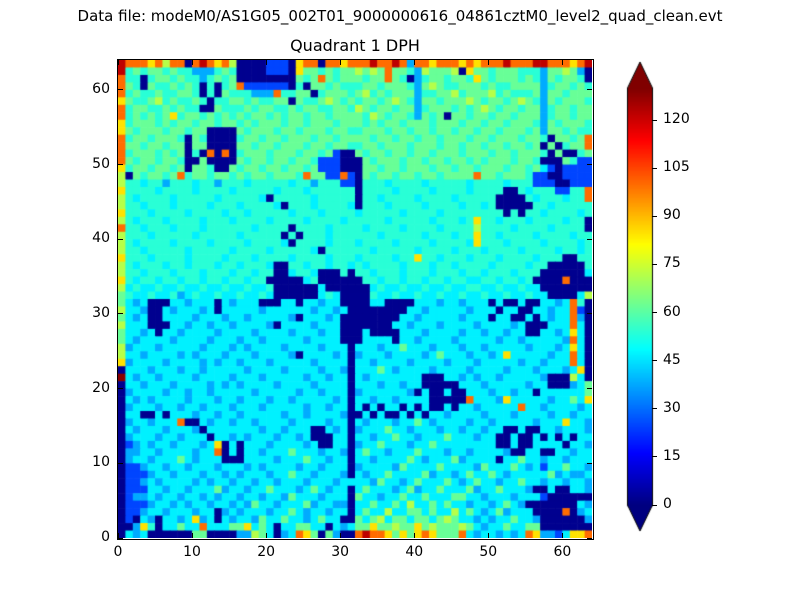 The image size is (800, 600). What do you see at coordinates (642, 297) in the screenshot?
I see `colorbar` at bounding box center [642, 297].